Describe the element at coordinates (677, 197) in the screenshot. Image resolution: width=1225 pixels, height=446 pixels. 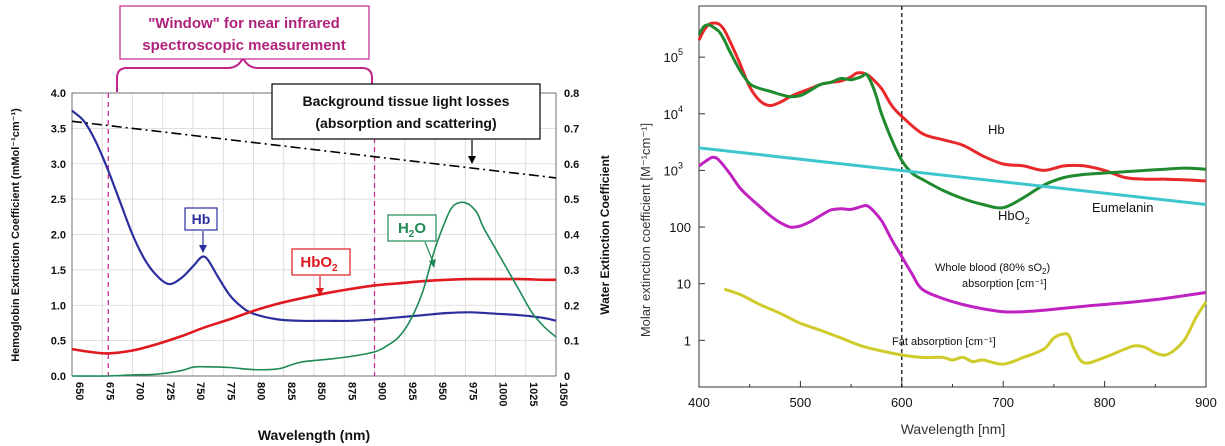
I see `right-y-tick-labels: 1 10 100 10³ 10⁴ 10⁵` at that location.